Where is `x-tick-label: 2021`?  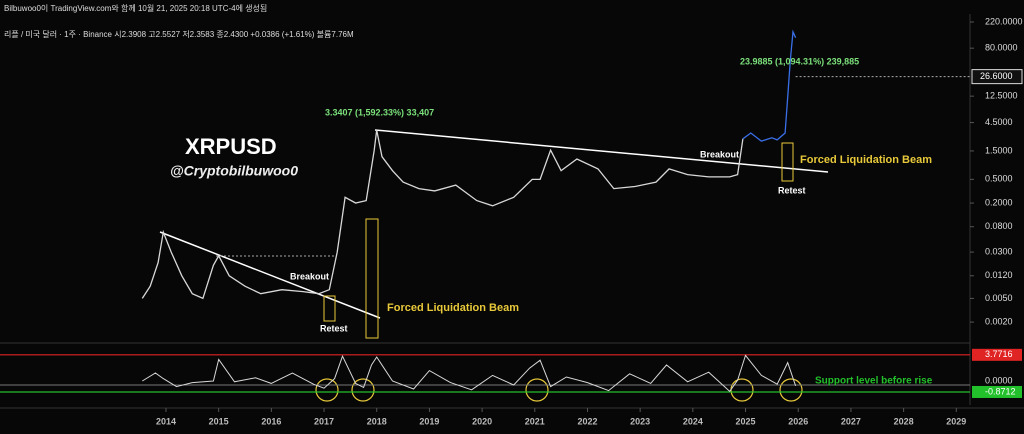
x-tick-label: 2021 is located at coordinates (535, 421).